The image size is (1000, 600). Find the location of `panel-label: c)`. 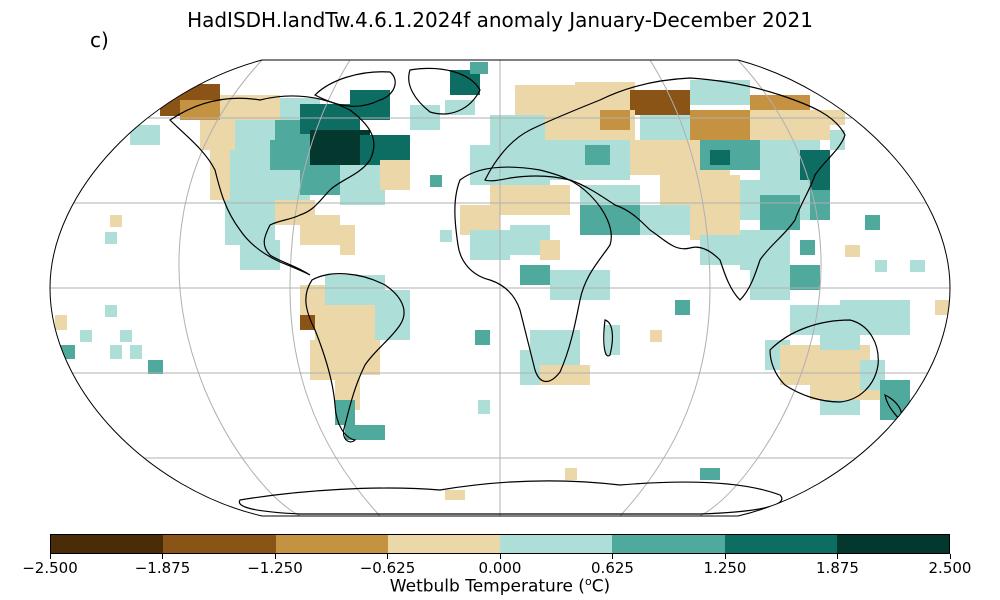

panel-label: c) is located at coordinates (99, 40).